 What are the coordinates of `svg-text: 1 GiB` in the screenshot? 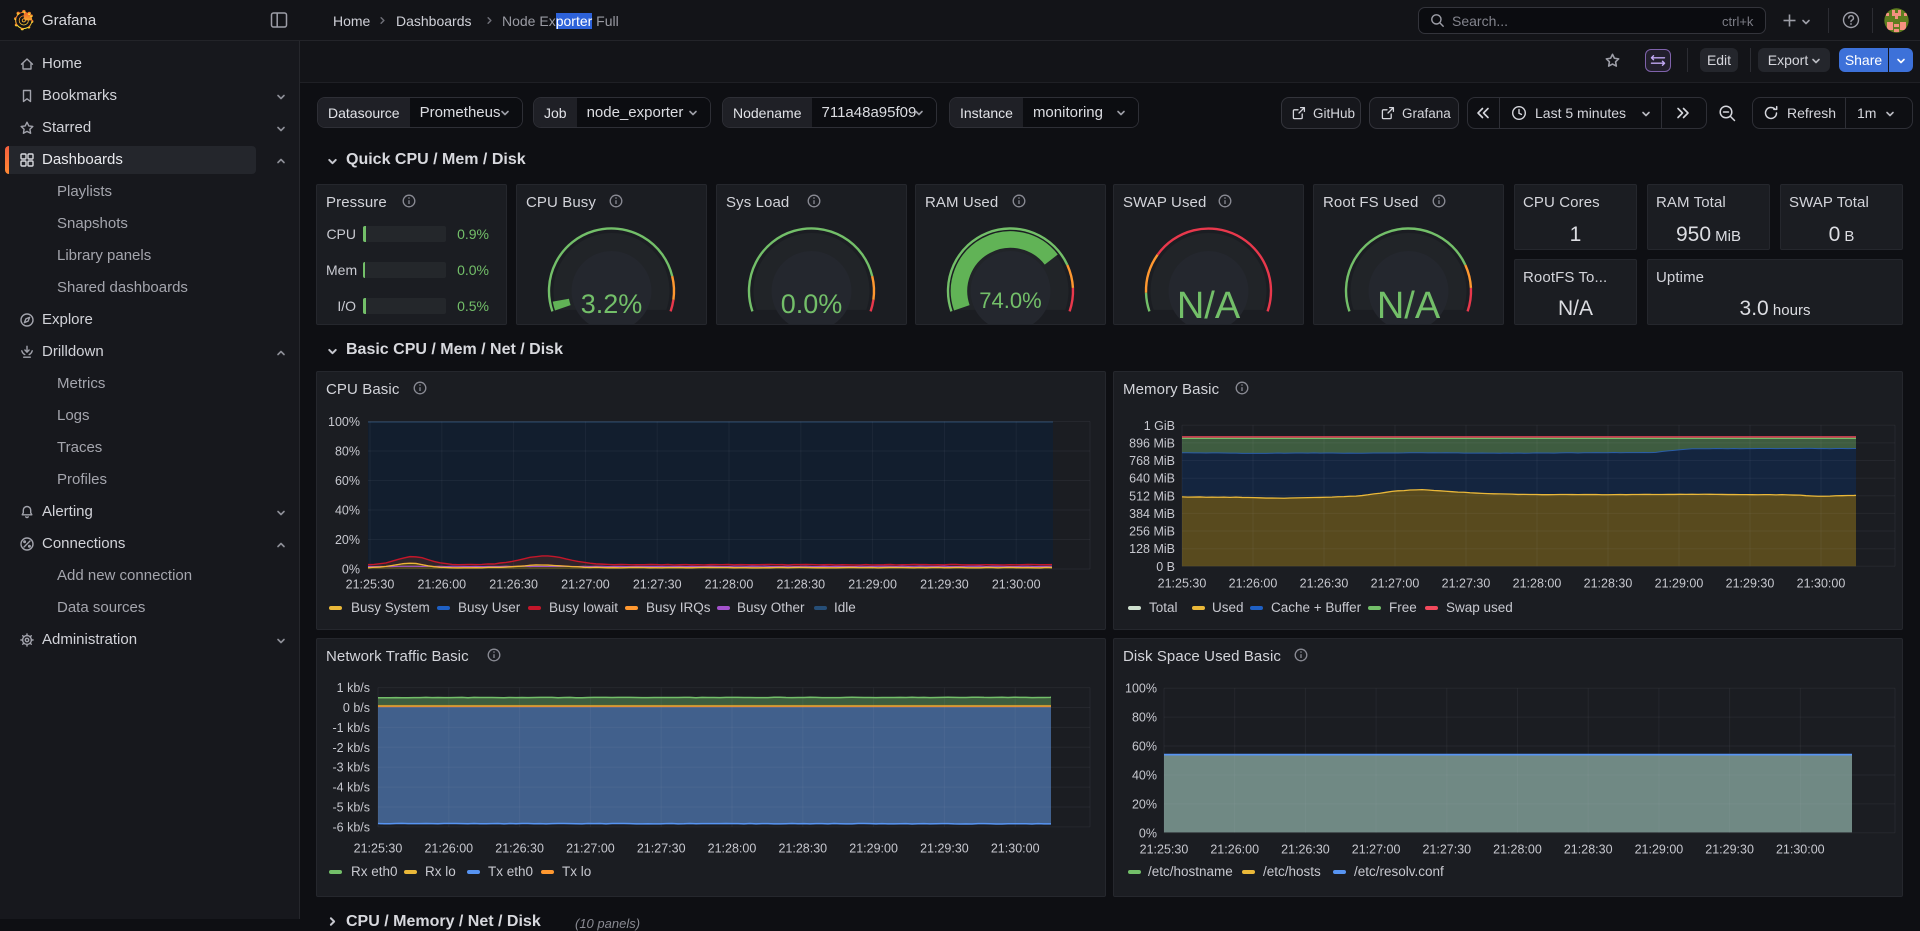 It's located at (1159, 426).